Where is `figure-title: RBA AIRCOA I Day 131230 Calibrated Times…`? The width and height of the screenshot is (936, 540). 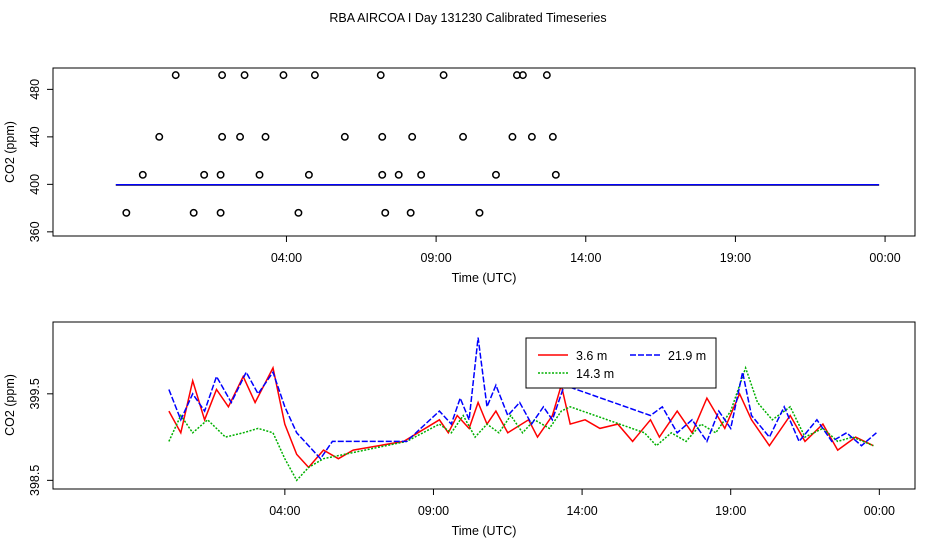
figure-title: RBA AIRCOA I Day 131230 Calibrated Times… is located at coordinates (467, 18).